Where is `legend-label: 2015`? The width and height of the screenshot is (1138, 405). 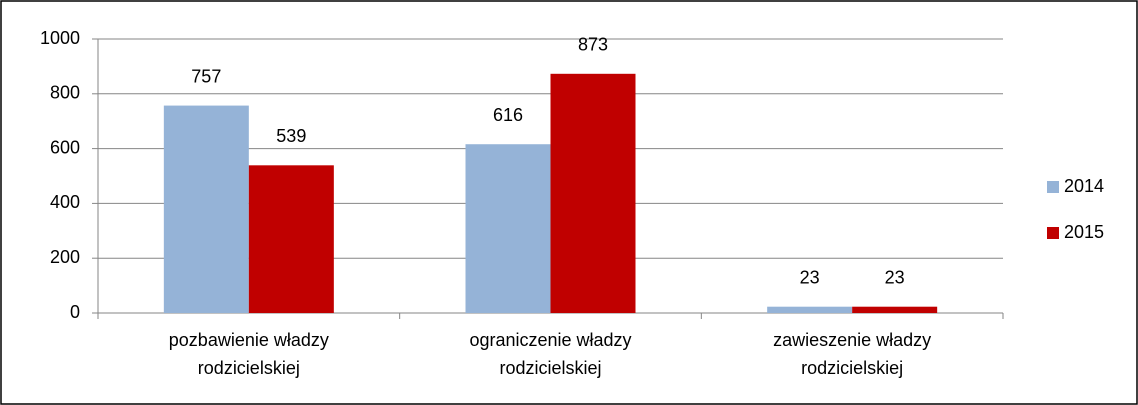
legend-label: 2015 is located at coordinates (1084, 232).